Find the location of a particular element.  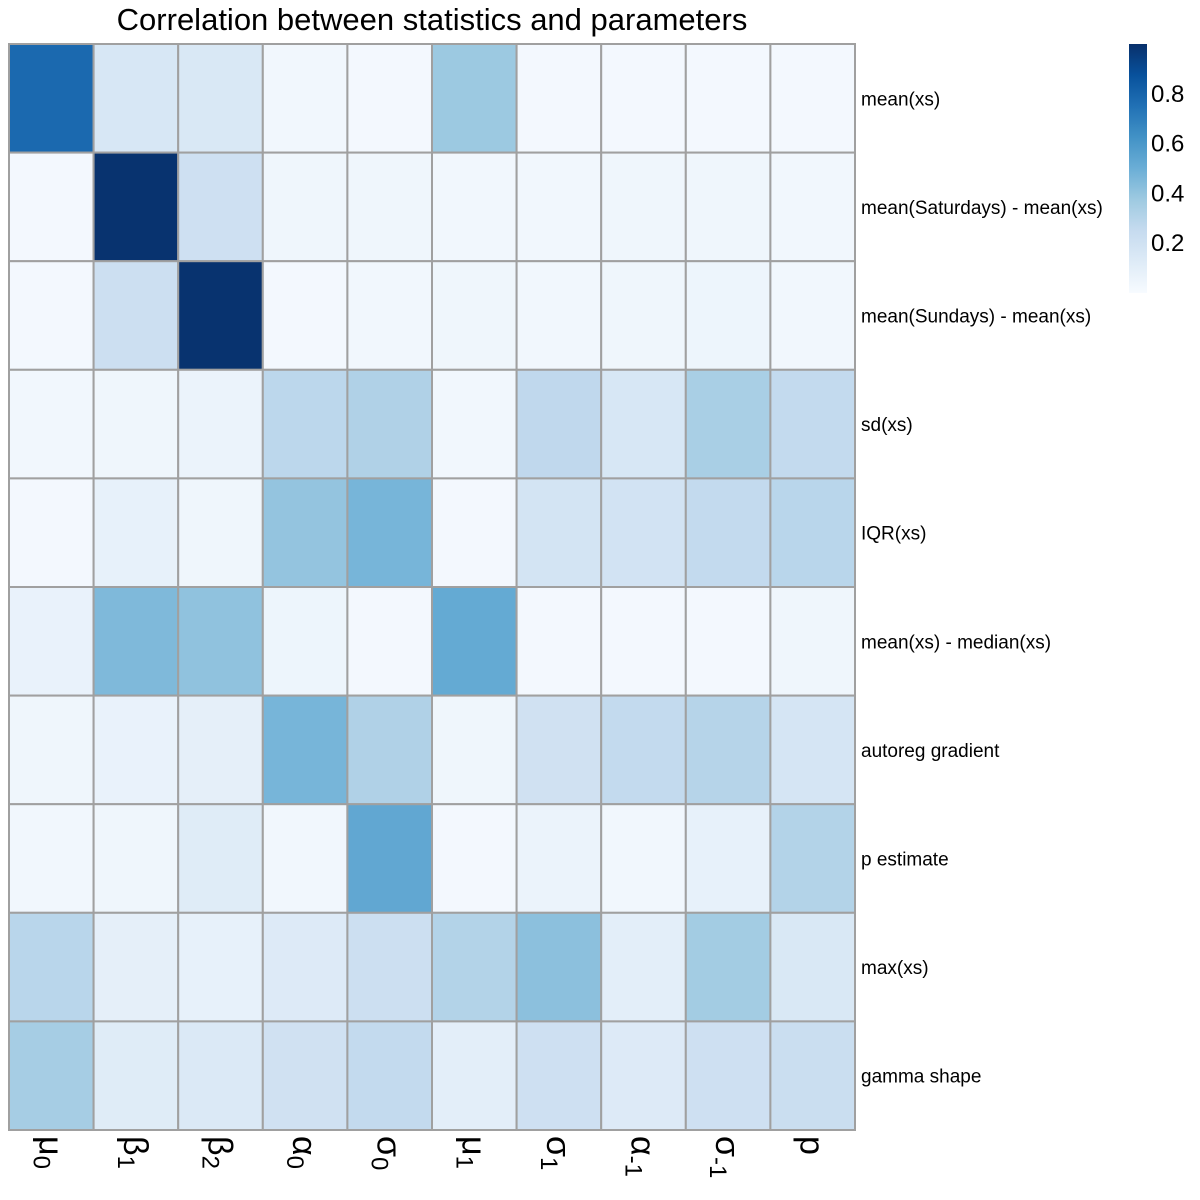

colorbar-tick-label: 0.8 is located at coordinates (1167, 94).